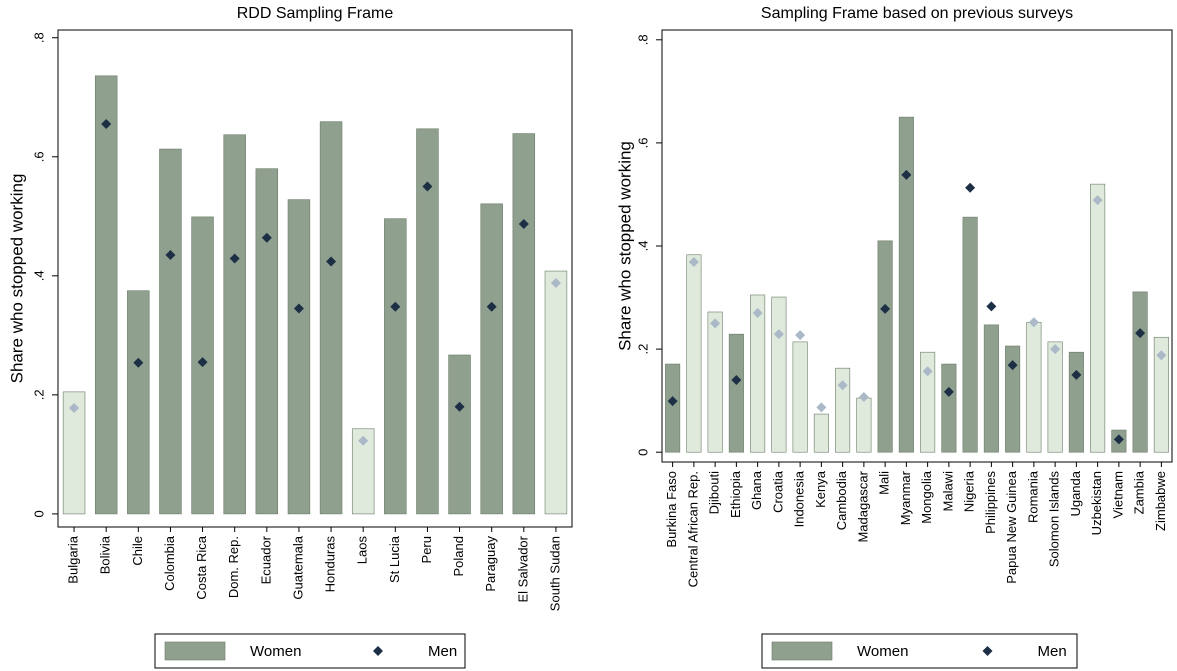 Image resolution: width=1177 pixels, height=671 pixels. What do you see at coordinates (297, 567) in the screenshot?
I see `x-tick-label: Guatemala` at bounding box center [297, 567].